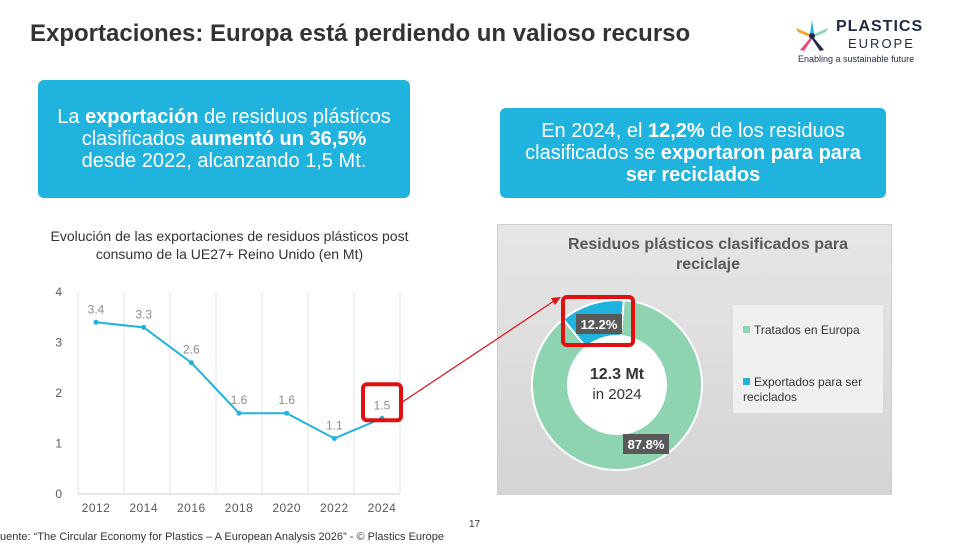 This screenshot has width=980, height=560. I want to click on data-label: 2.6, so click(191, 350).